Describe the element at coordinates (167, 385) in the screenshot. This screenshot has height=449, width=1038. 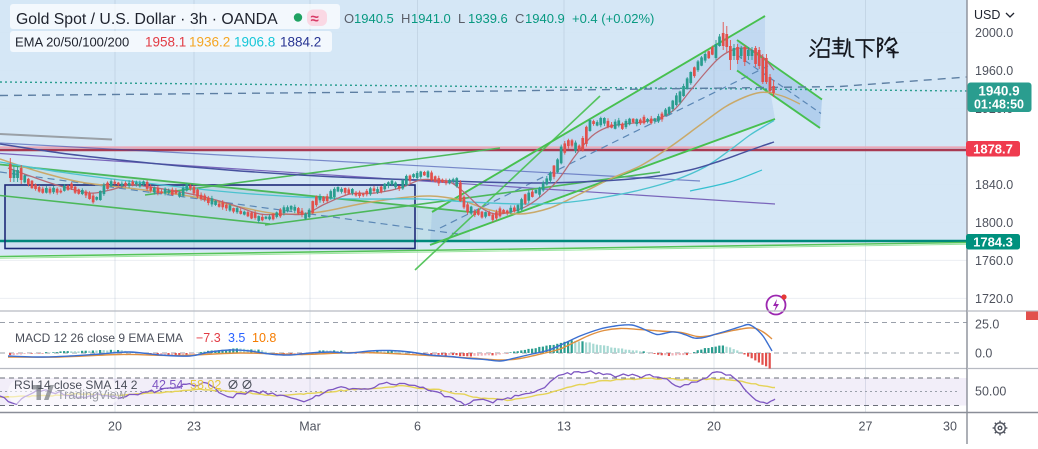
I see `svg-text: 42.54` at that location.